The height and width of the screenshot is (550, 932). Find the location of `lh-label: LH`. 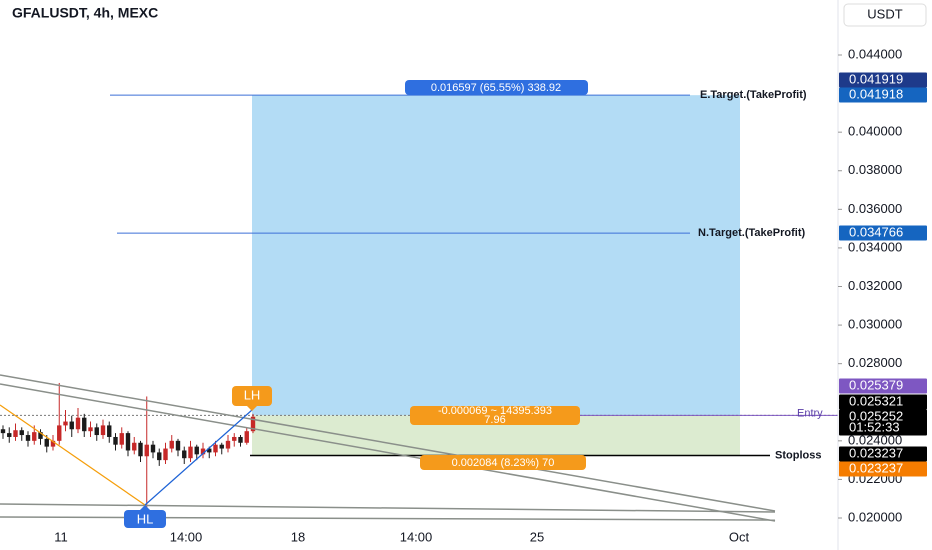

lh-label: LH is located at coordinates (252, 394).